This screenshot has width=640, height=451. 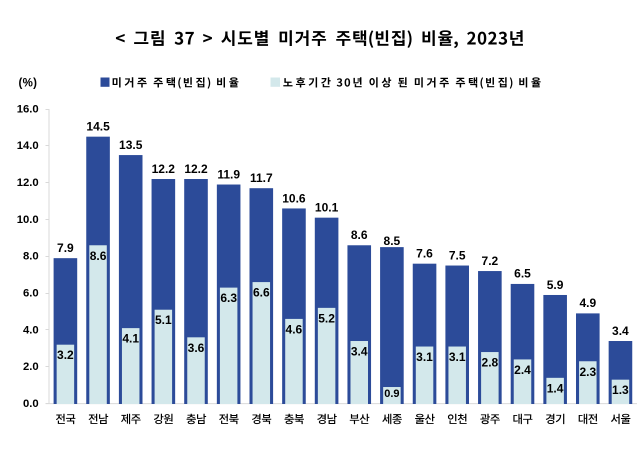 I want to click on svg-text: 4.1, so click(x=130, y=339).